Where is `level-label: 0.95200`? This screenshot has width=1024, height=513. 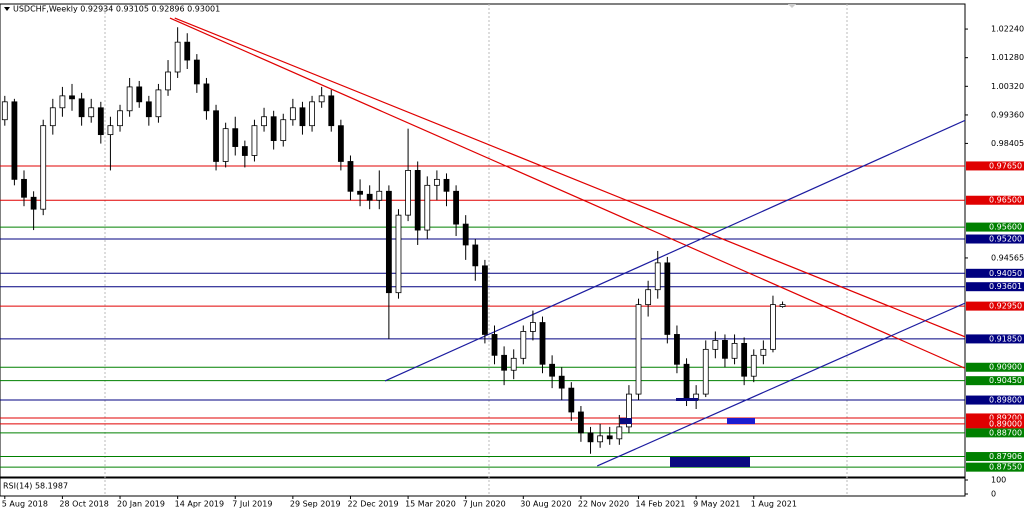 level-label: 0.95200 is located at coordinates (1005, 239).